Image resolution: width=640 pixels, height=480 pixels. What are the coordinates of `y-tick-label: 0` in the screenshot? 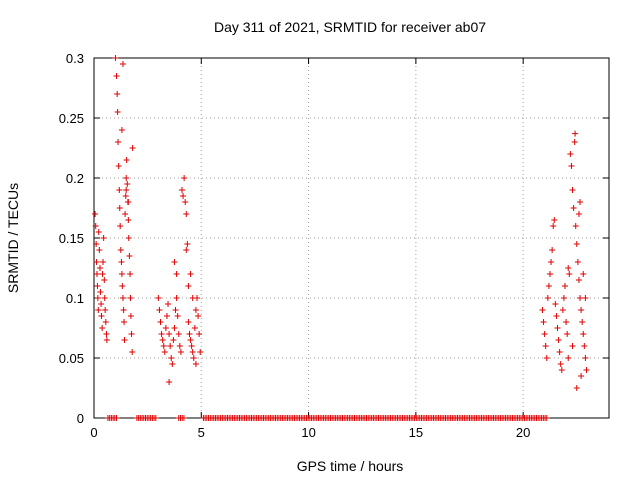 It's located at (80, 418).